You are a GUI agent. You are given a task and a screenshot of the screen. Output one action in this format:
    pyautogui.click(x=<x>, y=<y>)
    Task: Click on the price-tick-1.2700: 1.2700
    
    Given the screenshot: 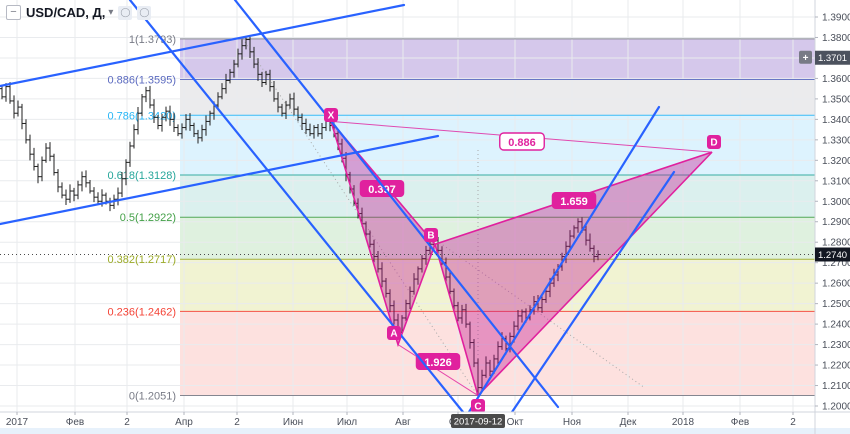 What is the action you would take?
    pyautogui.click(x=836, y=263)
    